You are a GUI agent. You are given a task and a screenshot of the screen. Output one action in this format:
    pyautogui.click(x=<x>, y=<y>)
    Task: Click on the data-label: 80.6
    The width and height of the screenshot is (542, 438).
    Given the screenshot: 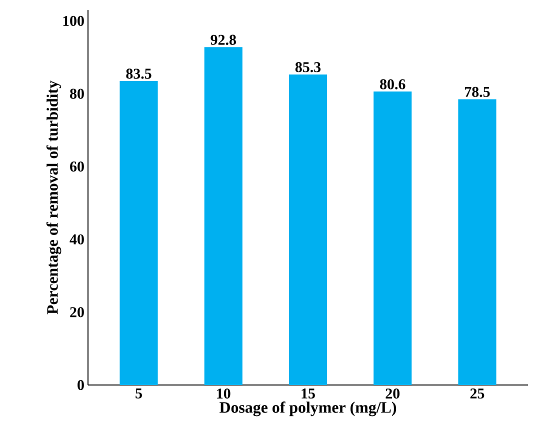 What is the action you would take?
    pyautogui.click(x=393, y=84)
    